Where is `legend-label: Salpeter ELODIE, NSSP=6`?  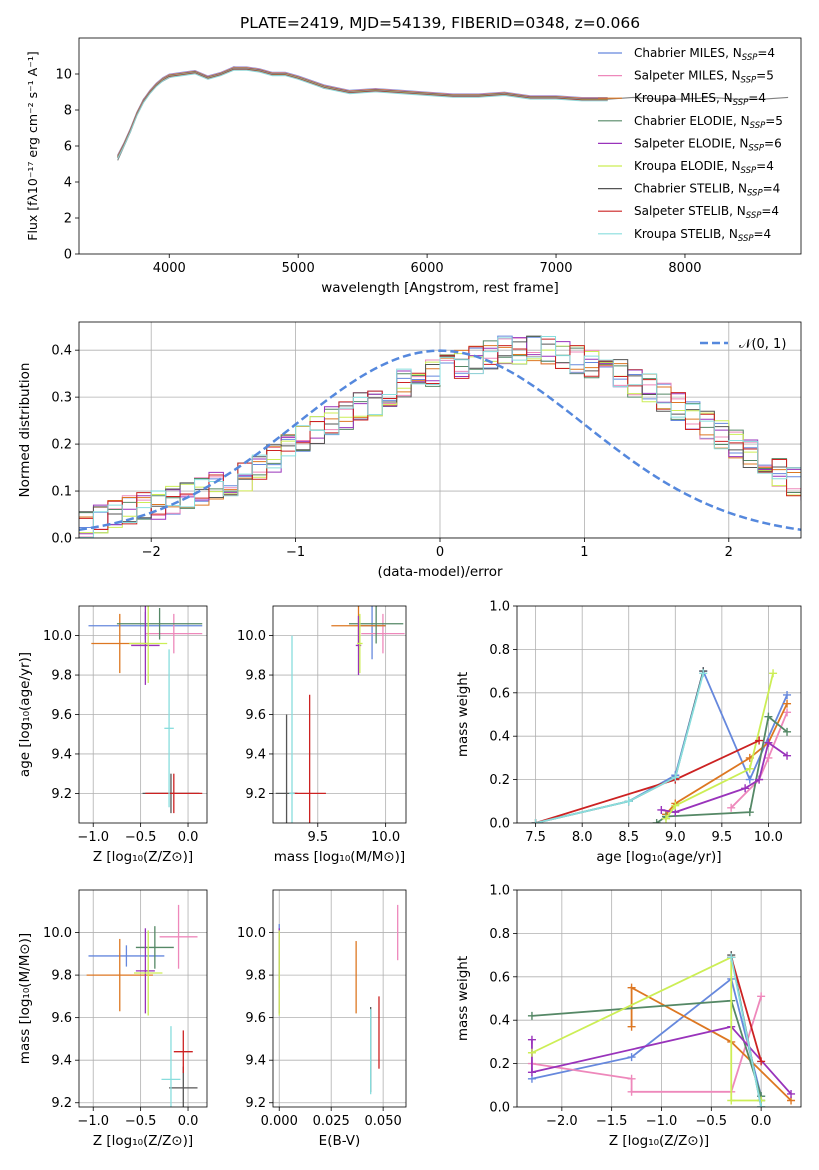
legend-label: Salpeter ELODIE, NSSP=6 is located at coordinates (708, 144).